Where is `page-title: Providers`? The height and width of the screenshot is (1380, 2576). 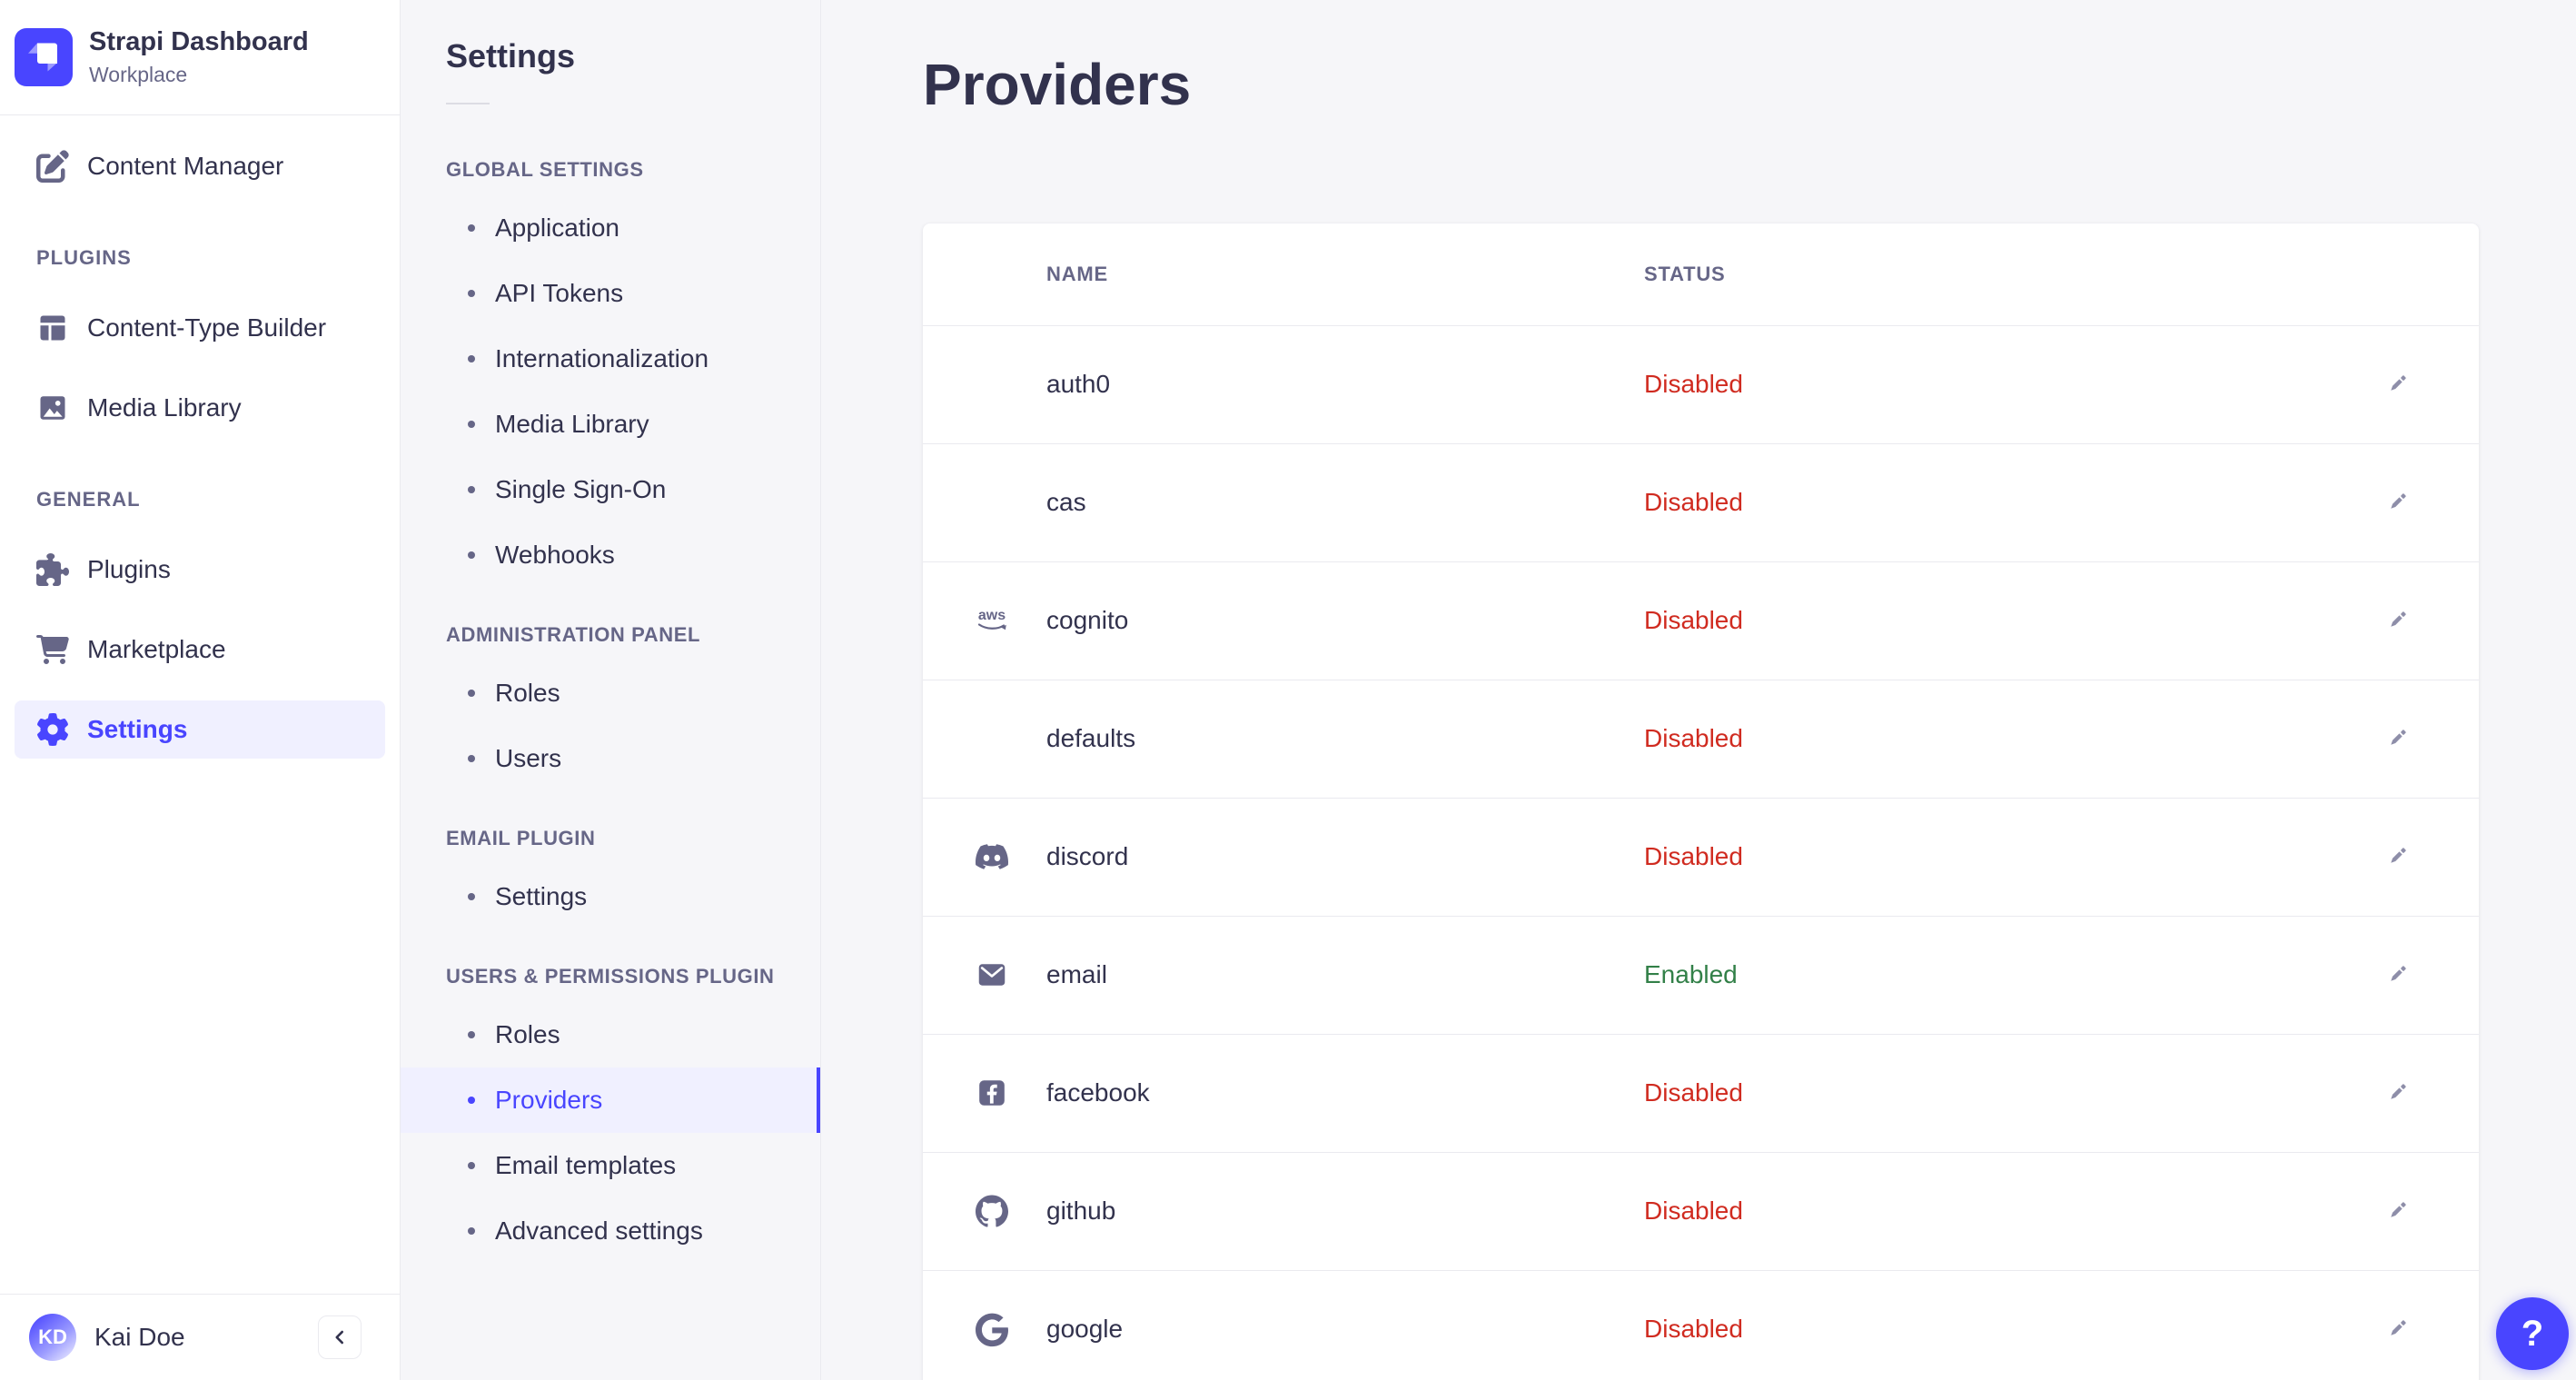
page-title: Providers is located at coordinates (1057, 84).